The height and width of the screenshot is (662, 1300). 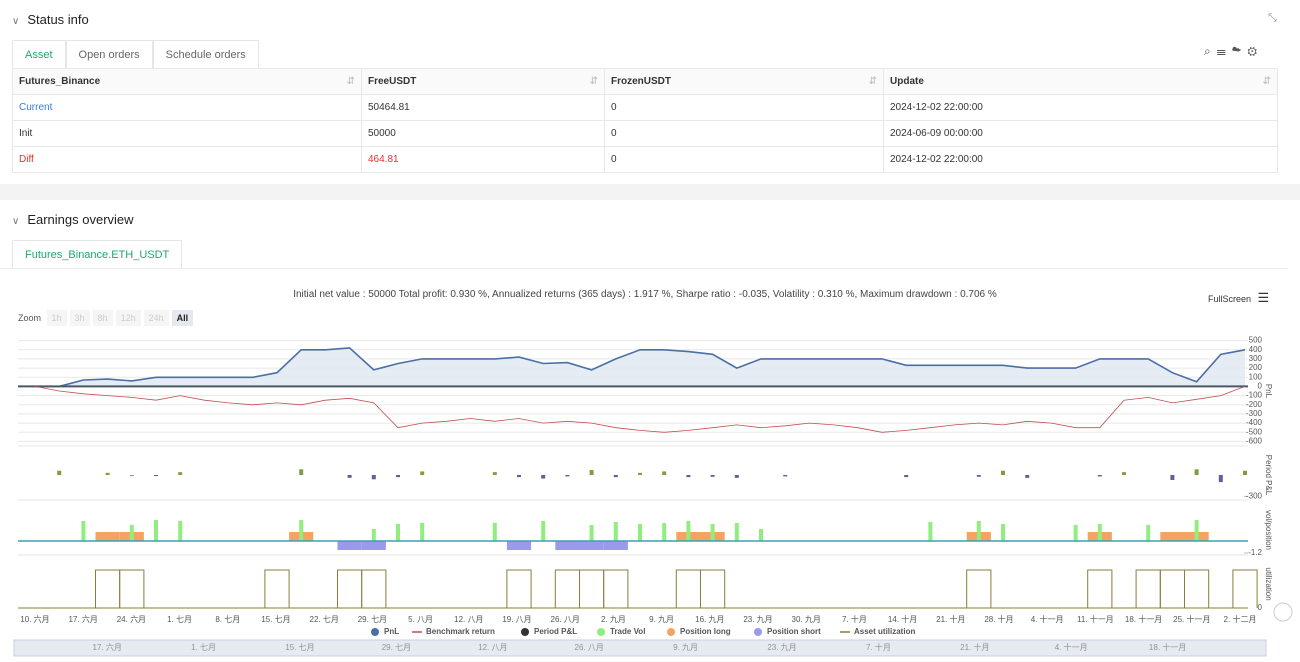 I want to click on scroll-top, so click(x=1283, y=612).